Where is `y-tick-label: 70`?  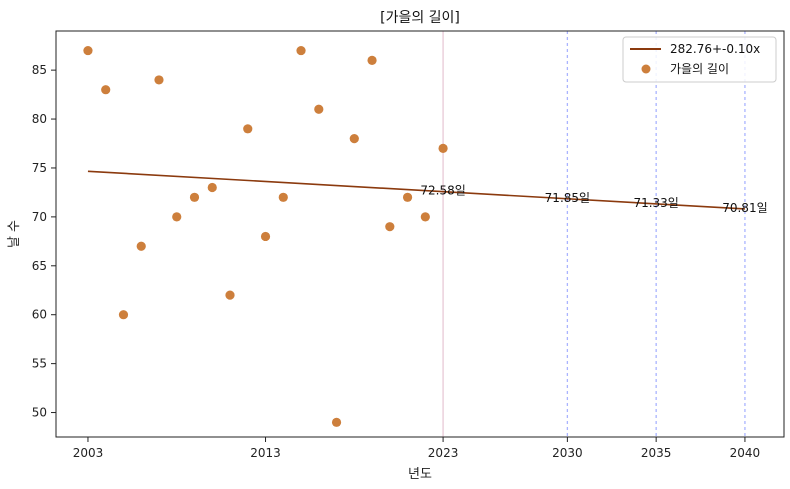
y-tick-label: 70 is located at coordinates (39, 217).